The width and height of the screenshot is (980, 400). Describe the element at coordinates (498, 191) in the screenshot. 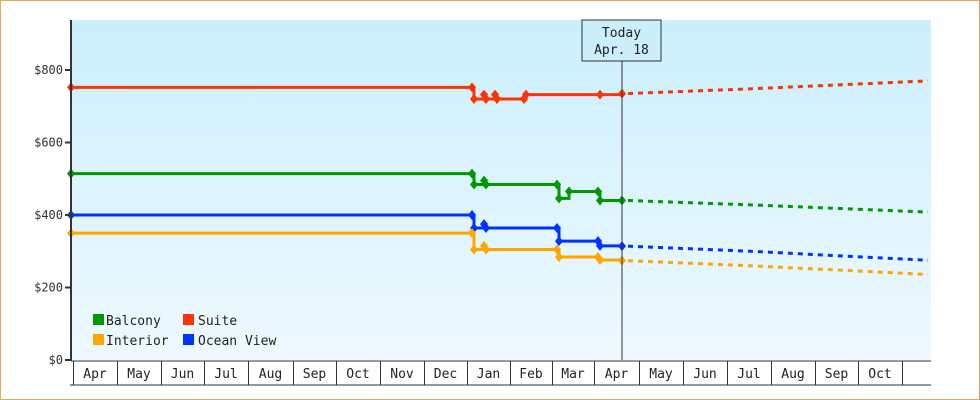

I see `series-balcony` at that location.